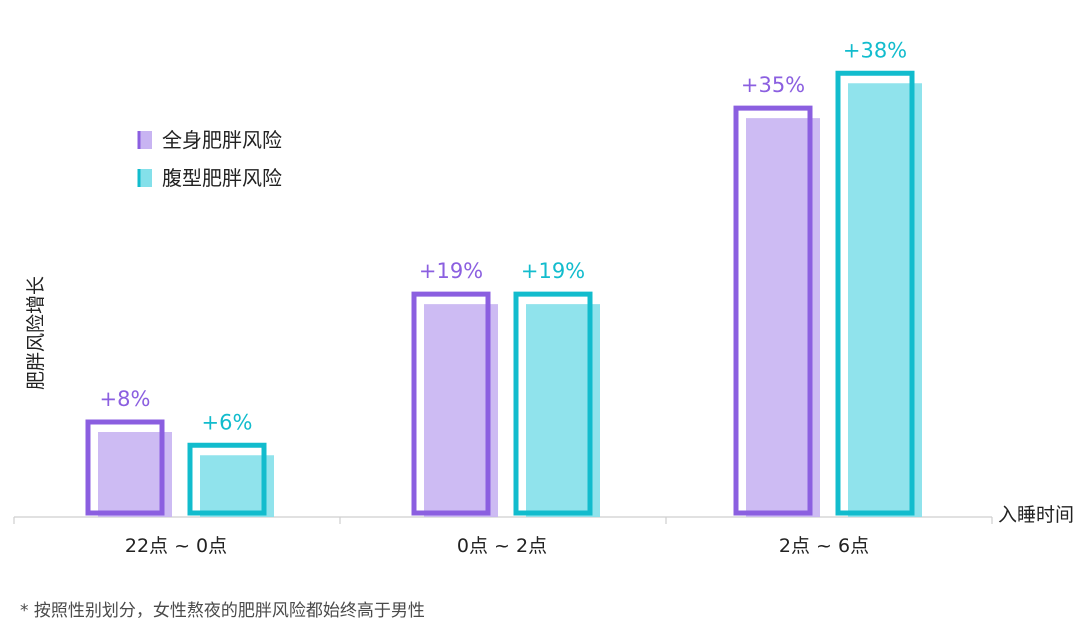  I want to click on x-tick-label: 0点 ~ 2点, so click(502, 546).